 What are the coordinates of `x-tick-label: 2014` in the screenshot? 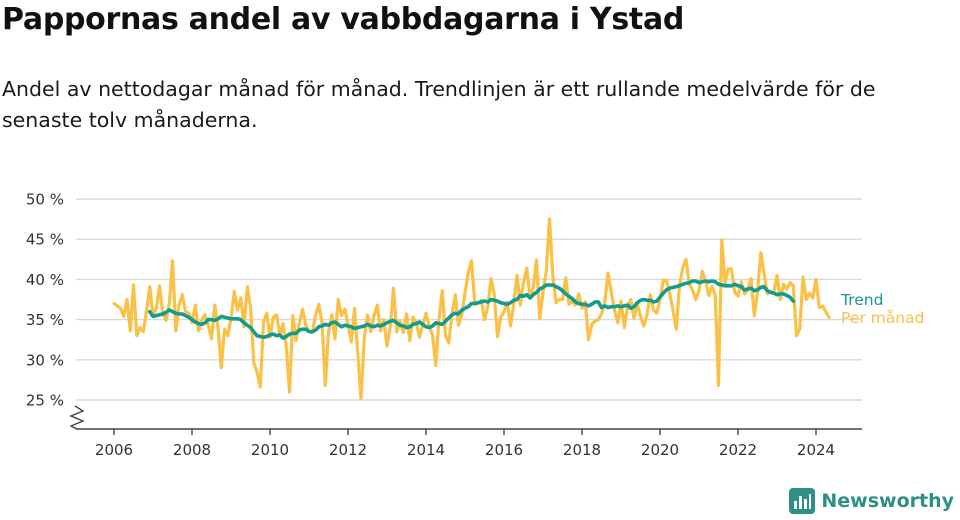 It's located at (426, 450).